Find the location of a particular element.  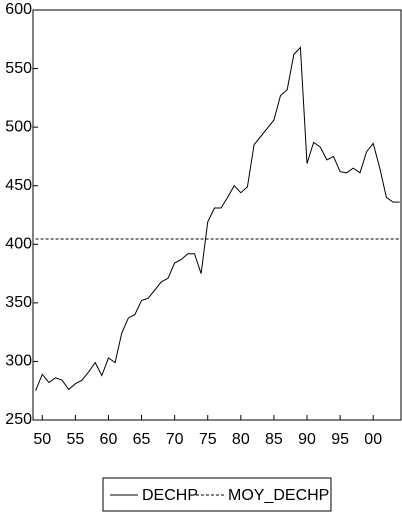

x-tick-label: 60 is located at coordinates (109, 439).